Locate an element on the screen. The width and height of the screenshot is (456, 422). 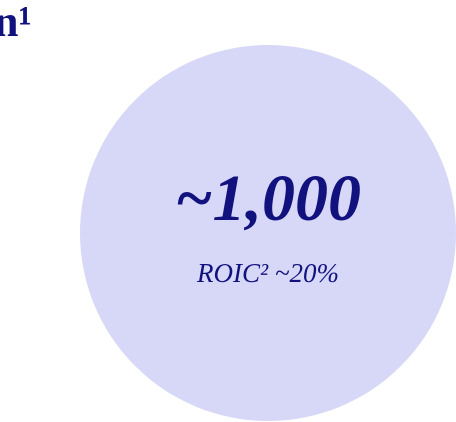
heading: n¹ is located at coordinates (16, 23).